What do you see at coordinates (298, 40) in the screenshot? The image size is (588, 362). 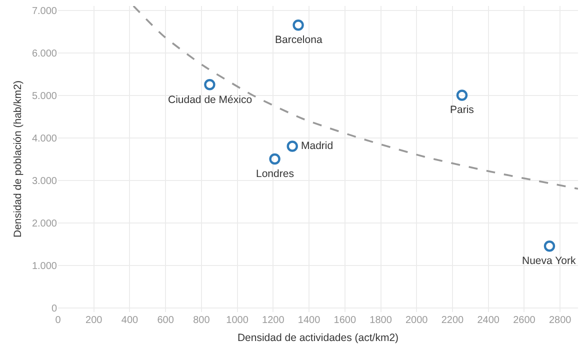 I see `annotation: Barcelona` at bounding box center [298, 40].